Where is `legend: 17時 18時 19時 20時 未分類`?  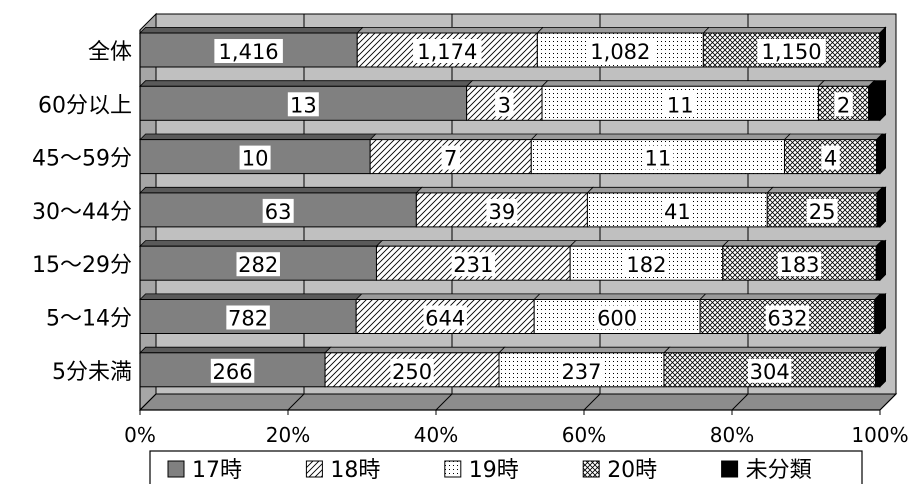 legend: 17時 18時 19時 20時 未分類 is located at coordinates (506, 467).